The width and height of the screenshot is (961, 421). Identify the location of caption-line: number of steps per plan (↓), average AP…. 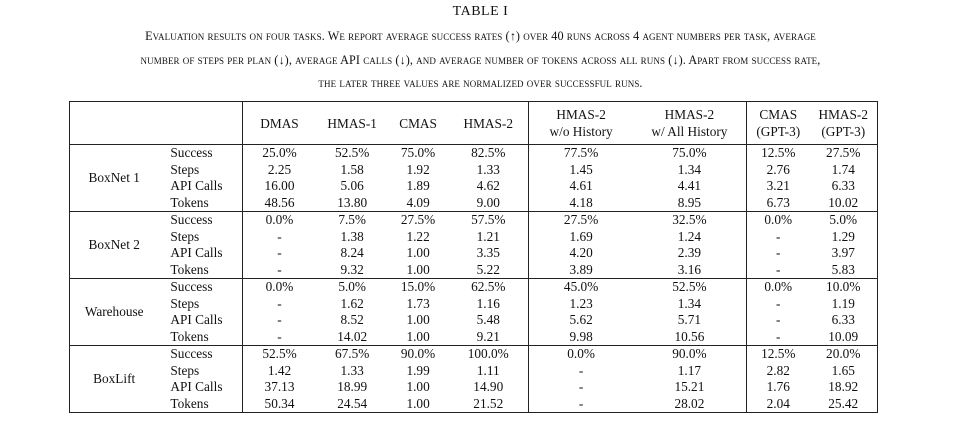
(480, 59).